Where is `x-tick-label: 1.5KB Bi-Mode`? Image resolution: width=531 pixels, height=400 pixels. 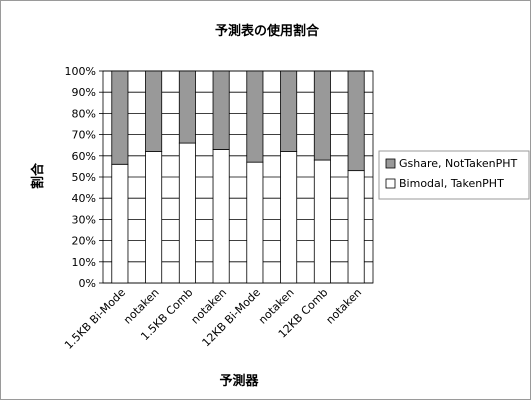
x-tick-label: 1.5KB Bi-Mode is located at coordinates (95, 319).